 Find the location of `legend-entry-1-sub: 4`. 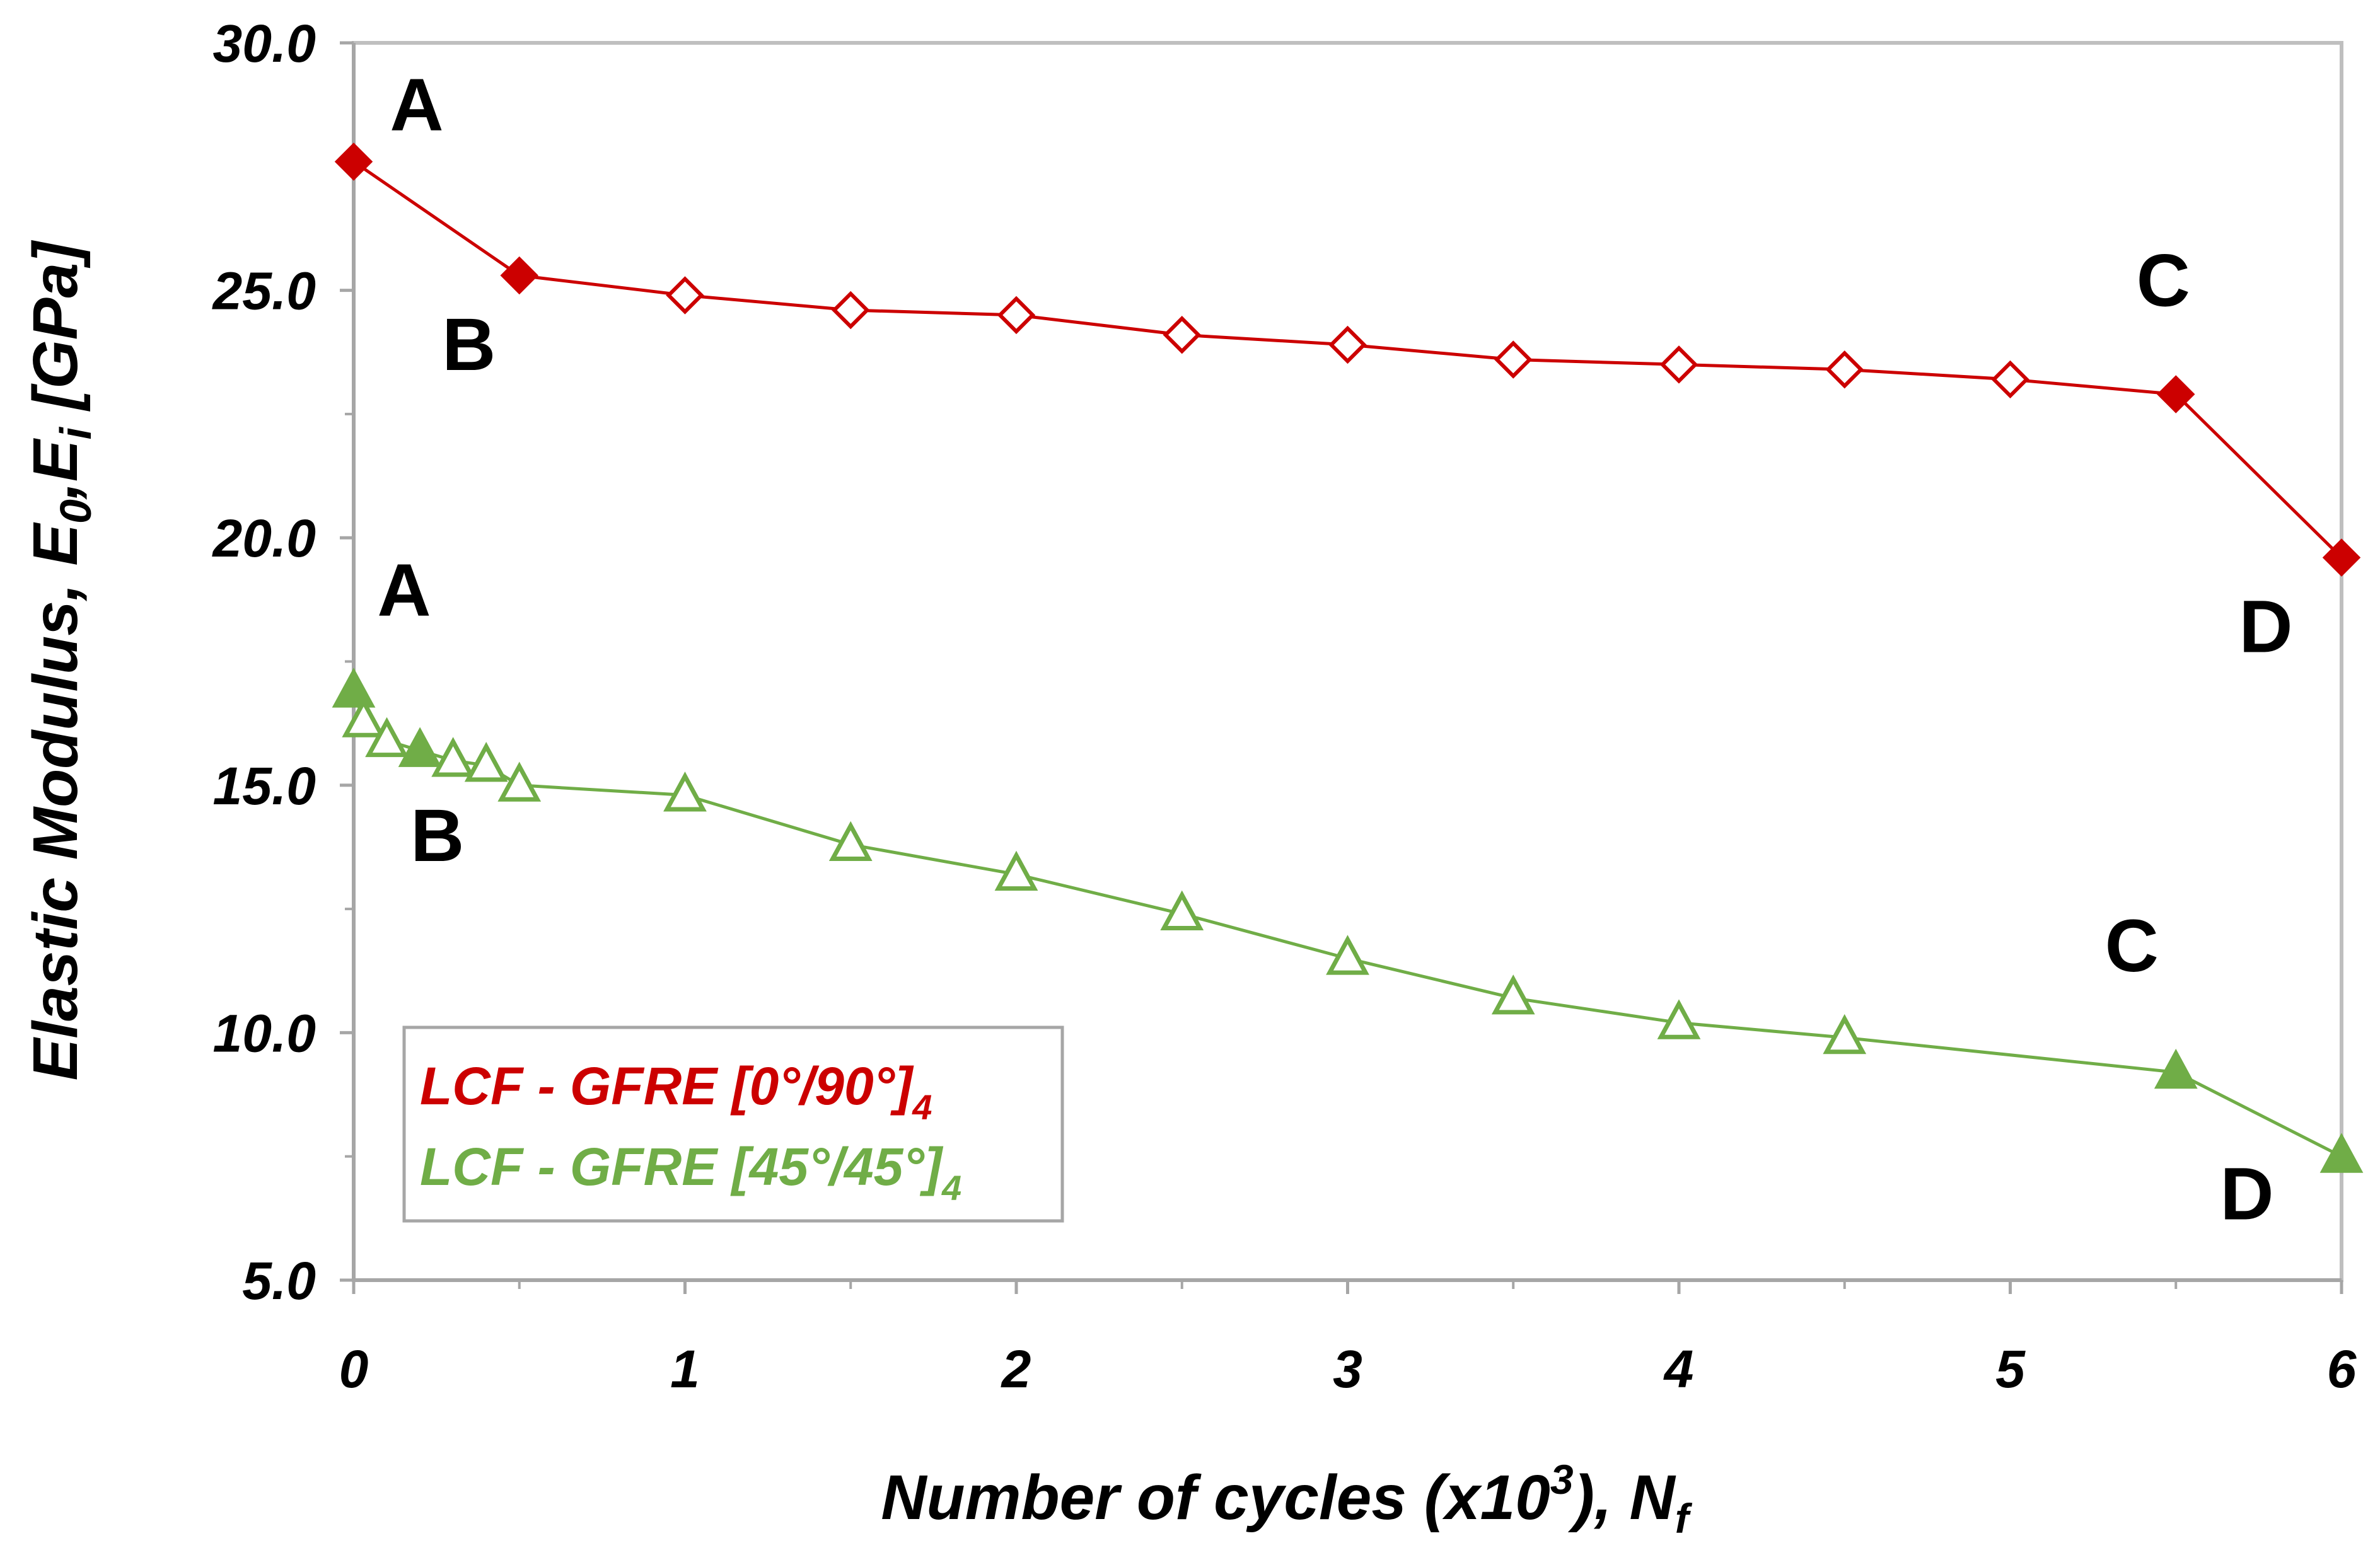

legend-entry-1-sub: 4 is located at coordinates (922, 1107).